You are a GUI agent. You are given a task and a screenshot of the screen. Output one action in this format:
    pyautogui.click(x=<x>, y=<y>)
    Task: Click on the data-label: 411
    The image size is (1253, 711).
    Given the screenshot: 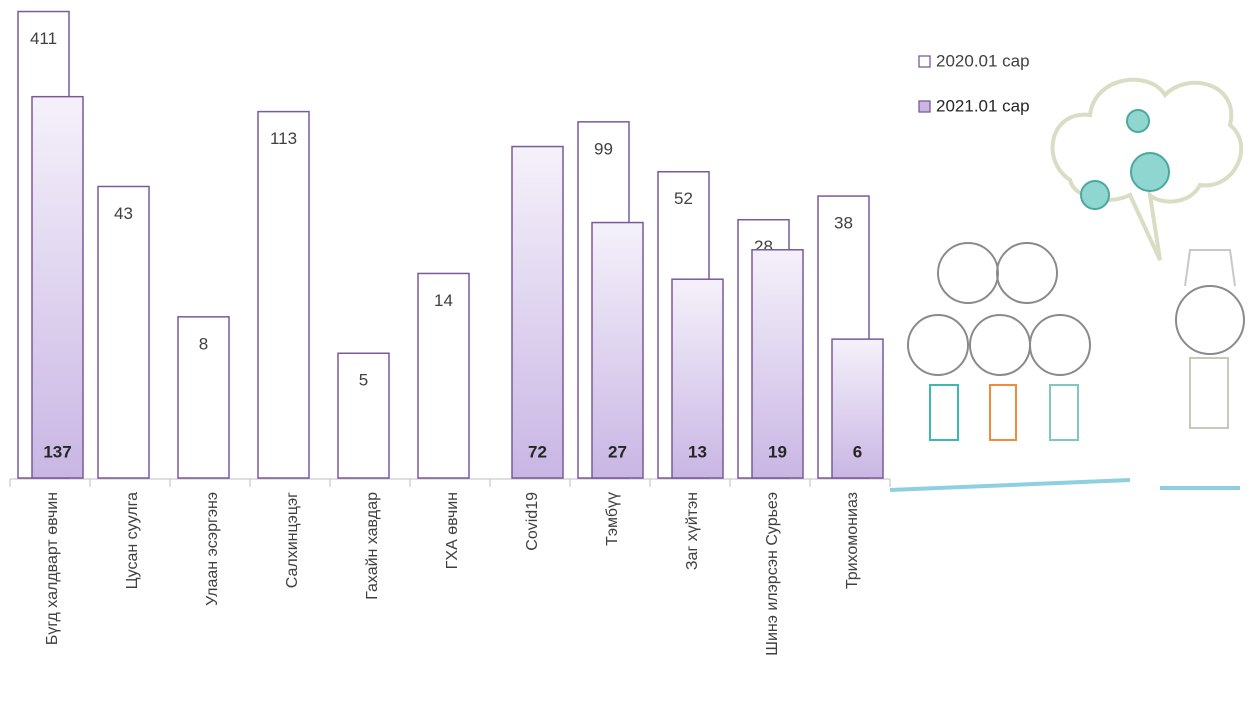 What is the action you would take?
    pyautogui.click(x=43, y=38)
    